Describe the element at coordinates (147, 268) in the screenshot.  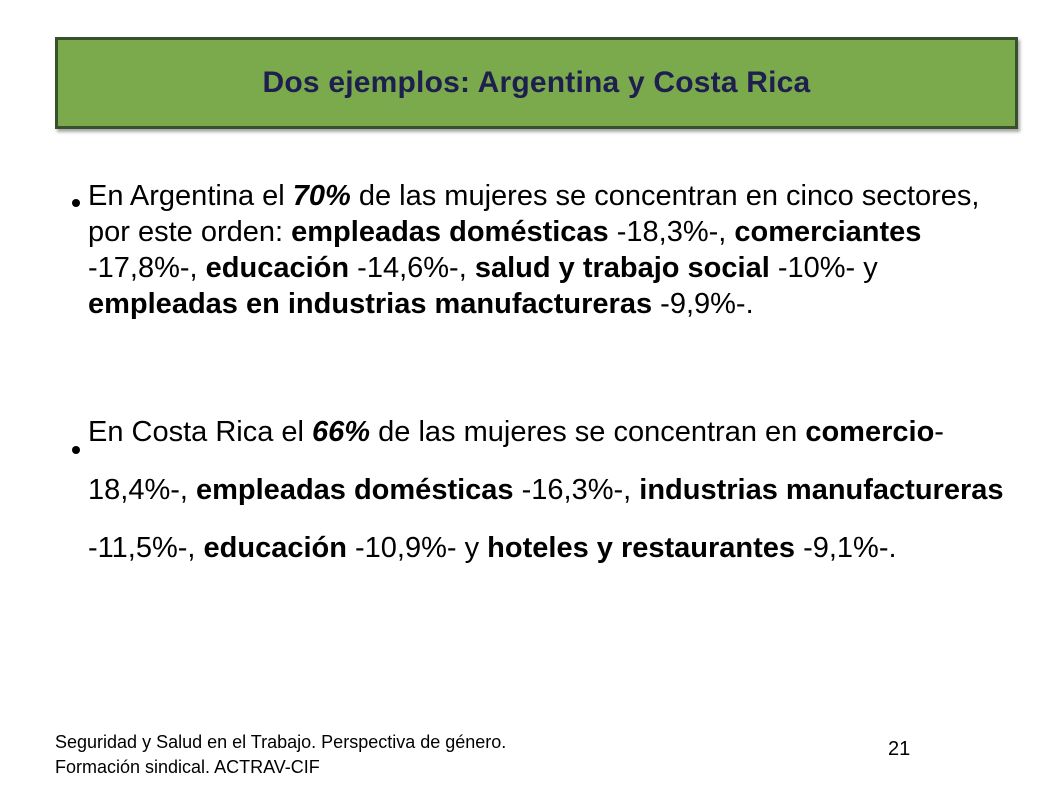
I see `text-segment: -17,8%-,` at that location.